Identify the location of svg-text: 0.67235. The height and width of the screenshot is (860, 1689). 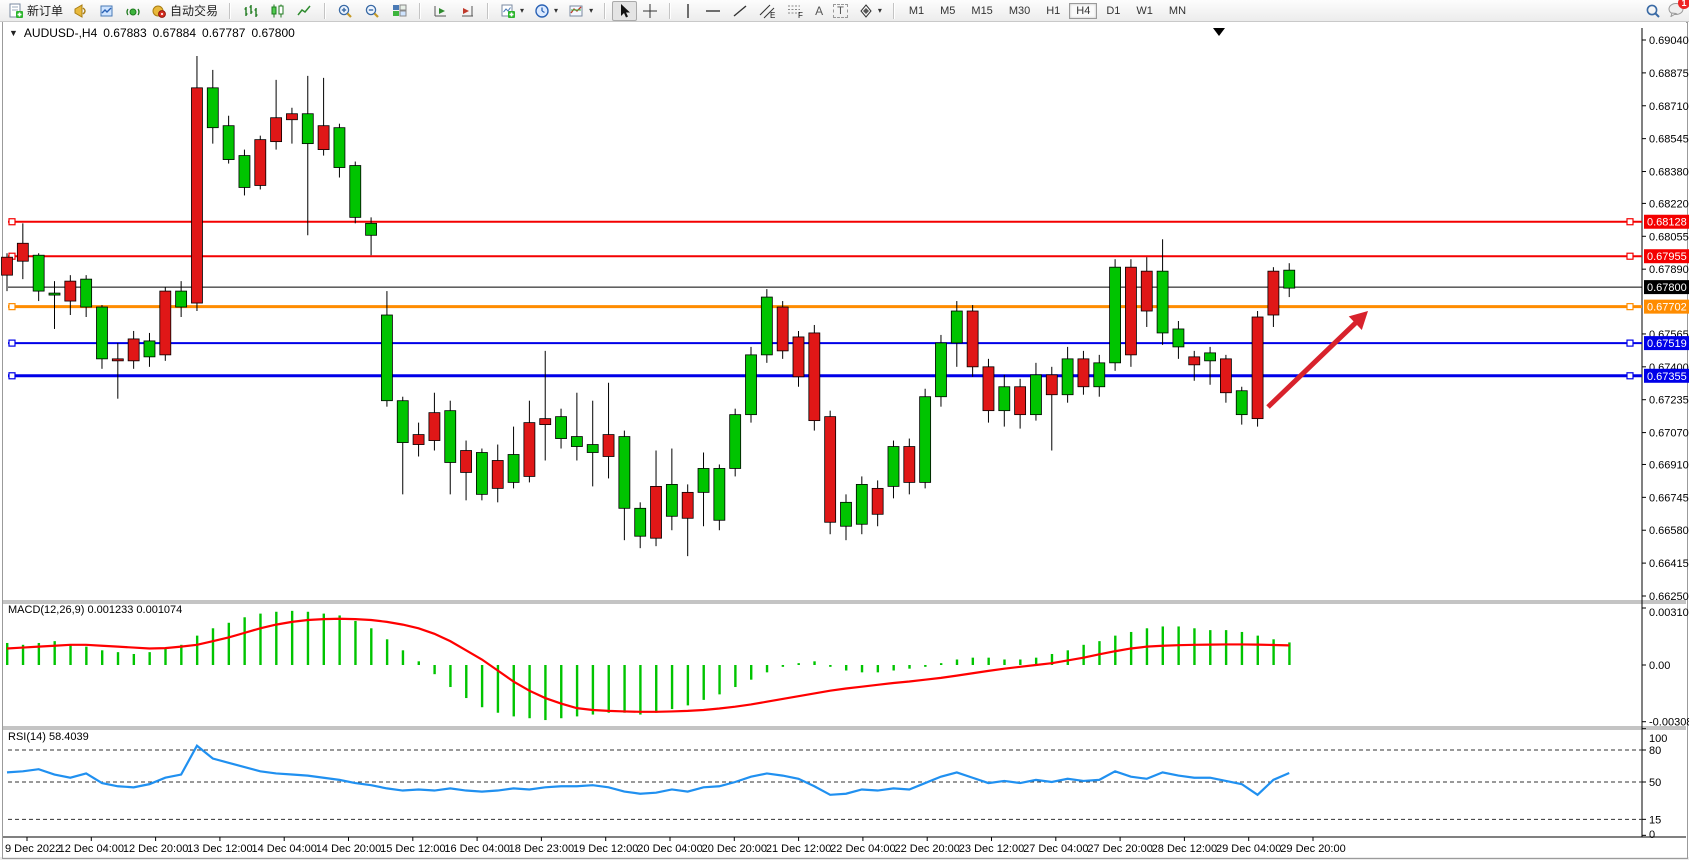
(1669, 401).